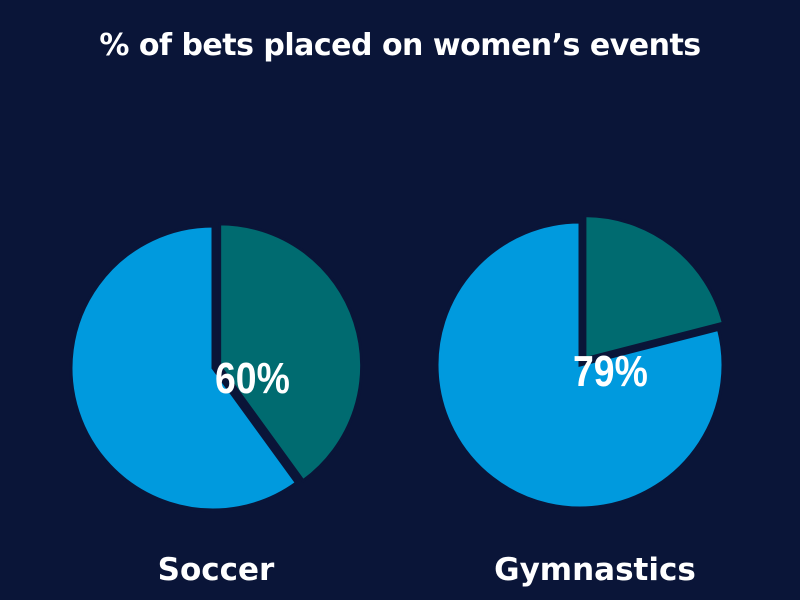 The image size is (800, 600). I want to click on category-label-gymnastics: Gymnastics, so click(595, 570).